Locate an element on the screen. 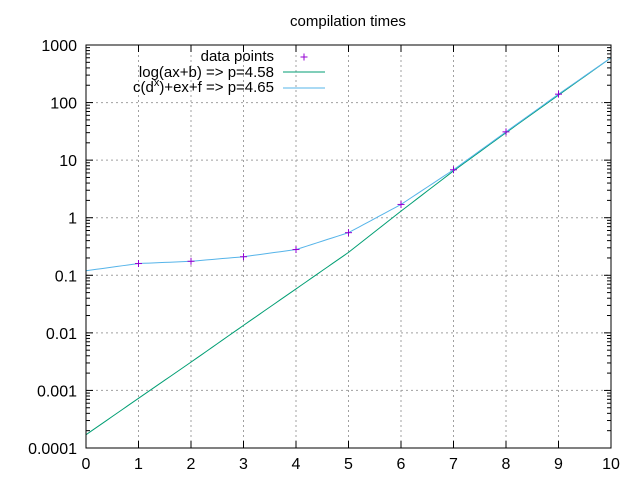 This screenshot has width=640, height=480. y-tick-label: 10 is located at coordinates (68, 161).